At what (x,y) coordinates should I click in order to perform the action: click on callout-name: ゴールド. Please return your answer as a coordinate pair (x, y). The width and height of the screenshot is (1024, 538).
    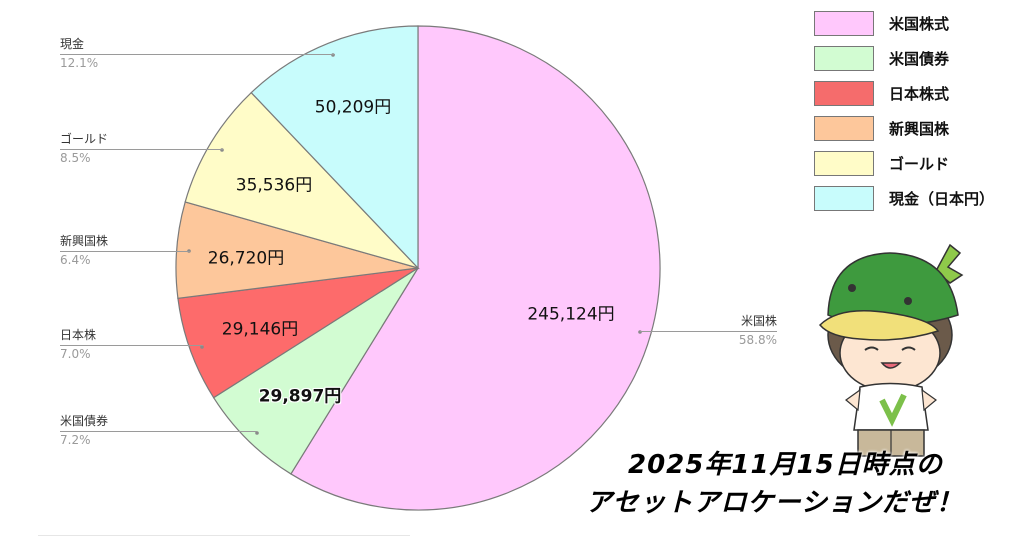
    Looking at the image, I should click on (84, 139).